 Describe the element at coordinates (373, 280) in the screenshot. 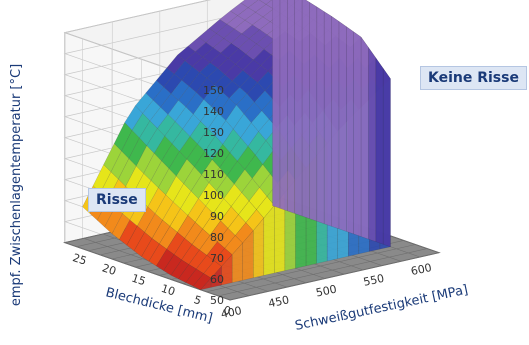

I see `x-tick-label: 550` at that location.